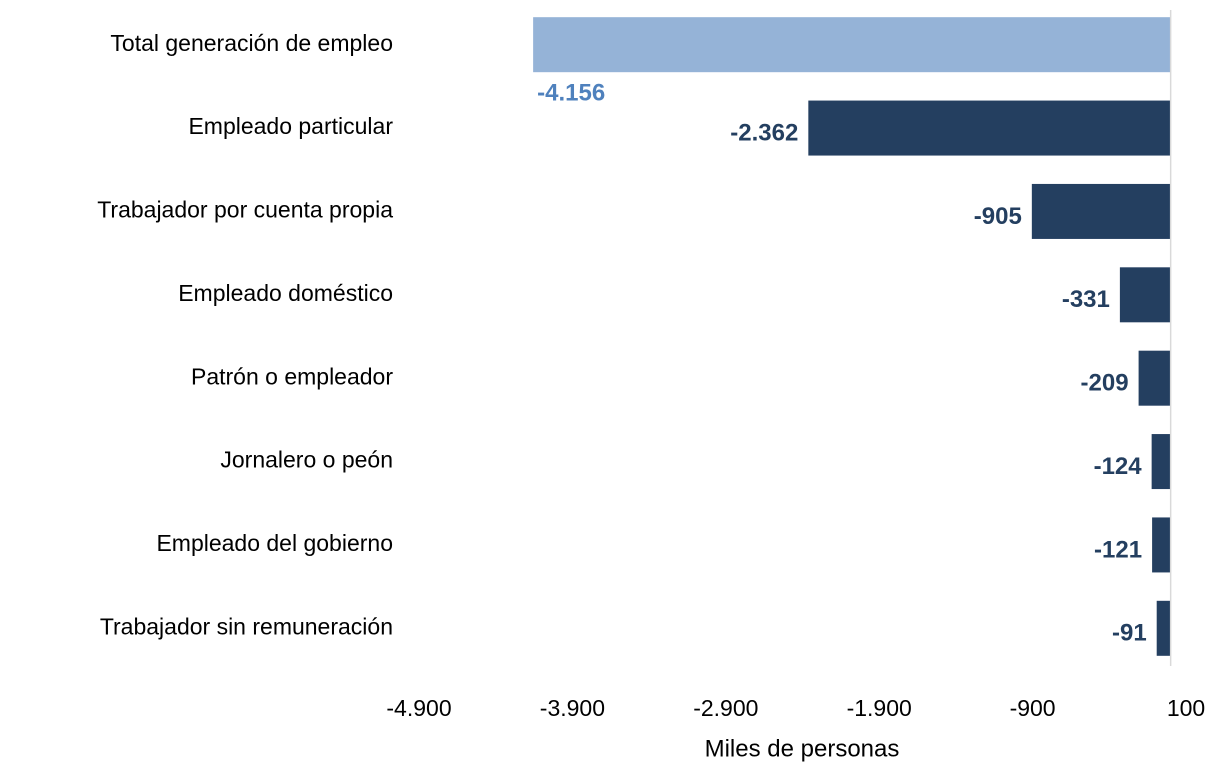 The height and width of the screenshot is (772, 1231). I want to click on value-label: -331, so click(1086, 299).